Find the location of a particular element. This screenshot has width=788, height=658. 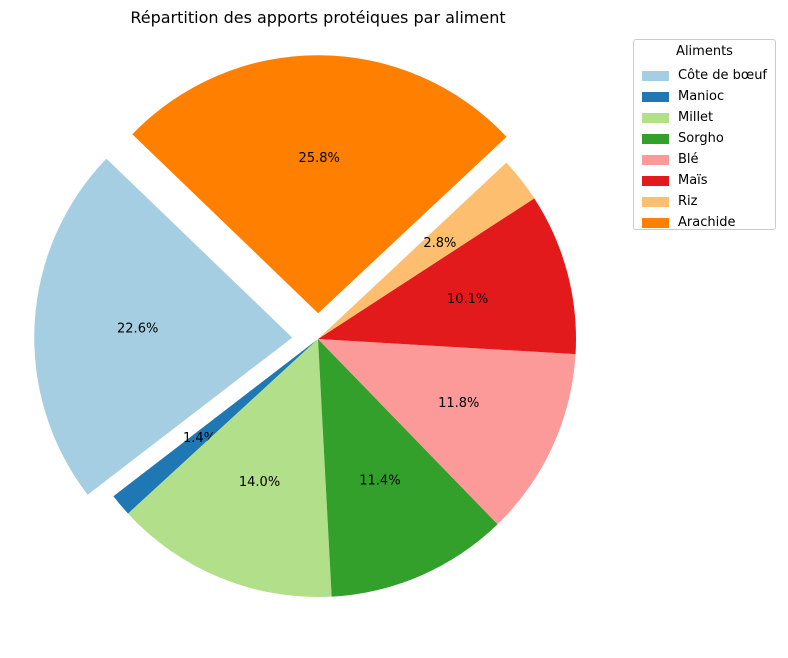

pie-slice-mais is located at coordinates (447, 276).